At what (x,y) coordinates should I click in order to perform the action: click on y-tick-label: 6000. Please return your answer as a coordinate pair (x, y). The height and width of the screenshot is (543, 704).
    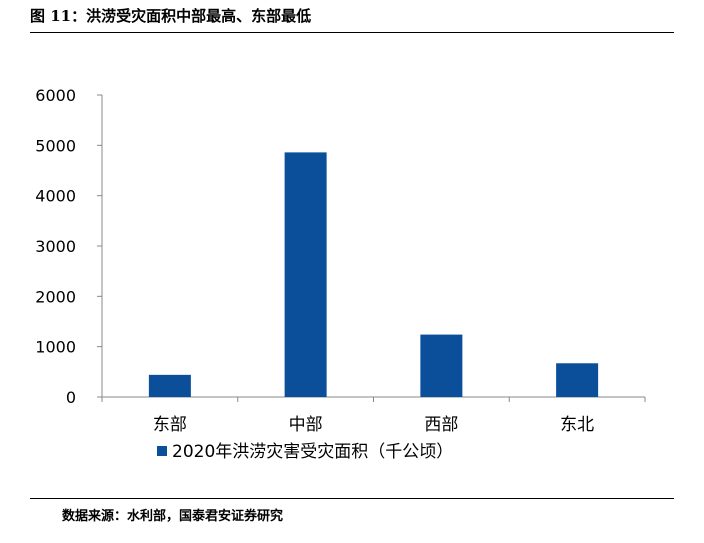
    Looking at the image, I should click on (55, 95).